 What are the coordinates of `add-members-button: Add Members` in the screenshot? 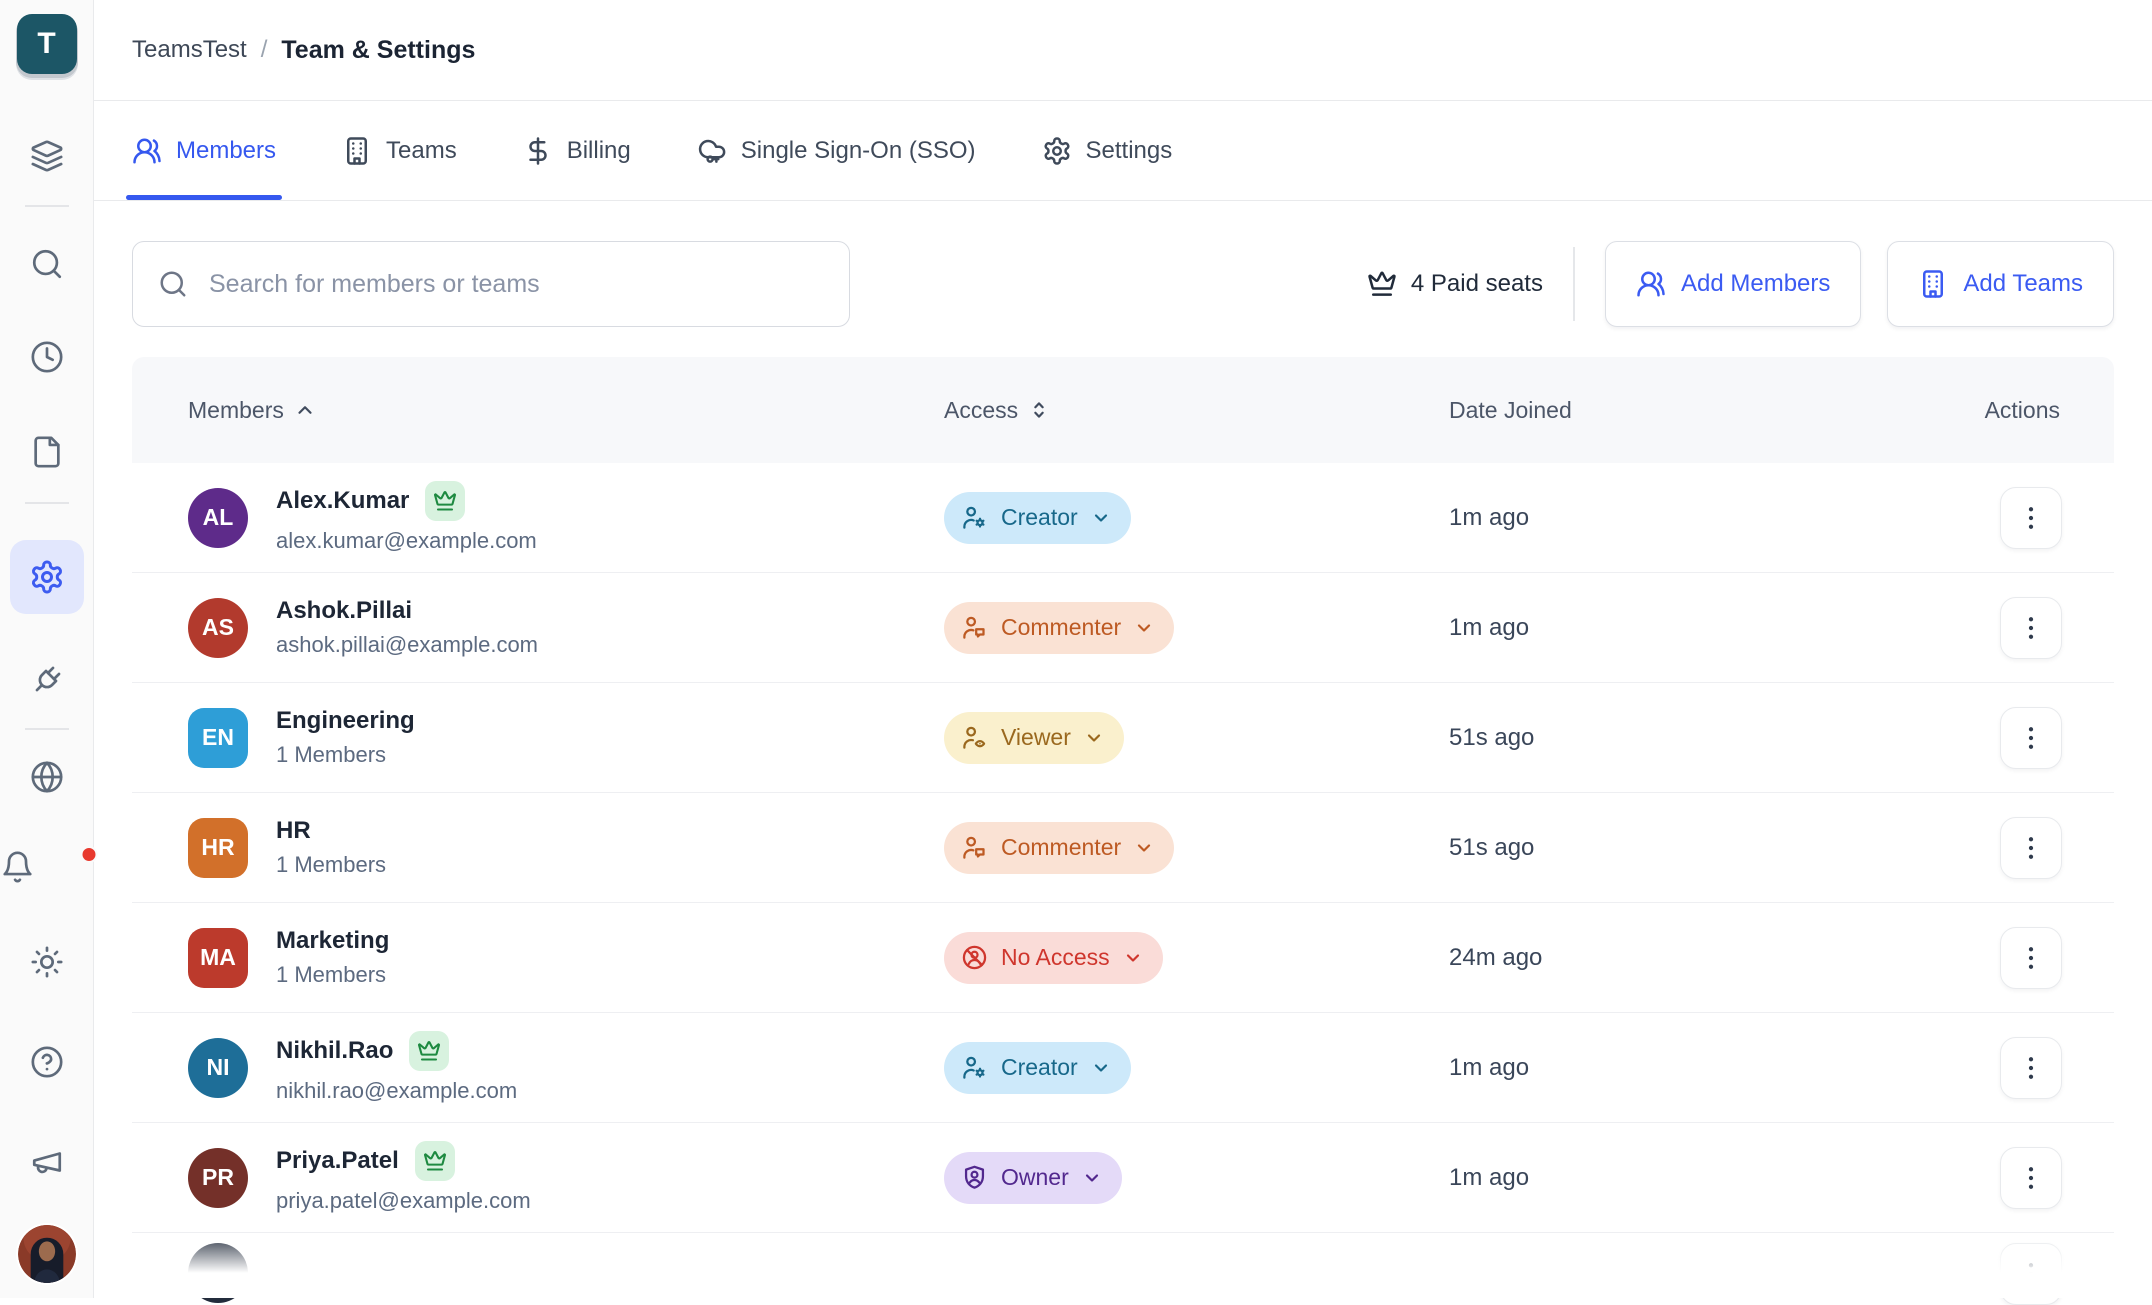 It's located at (1733, 284).